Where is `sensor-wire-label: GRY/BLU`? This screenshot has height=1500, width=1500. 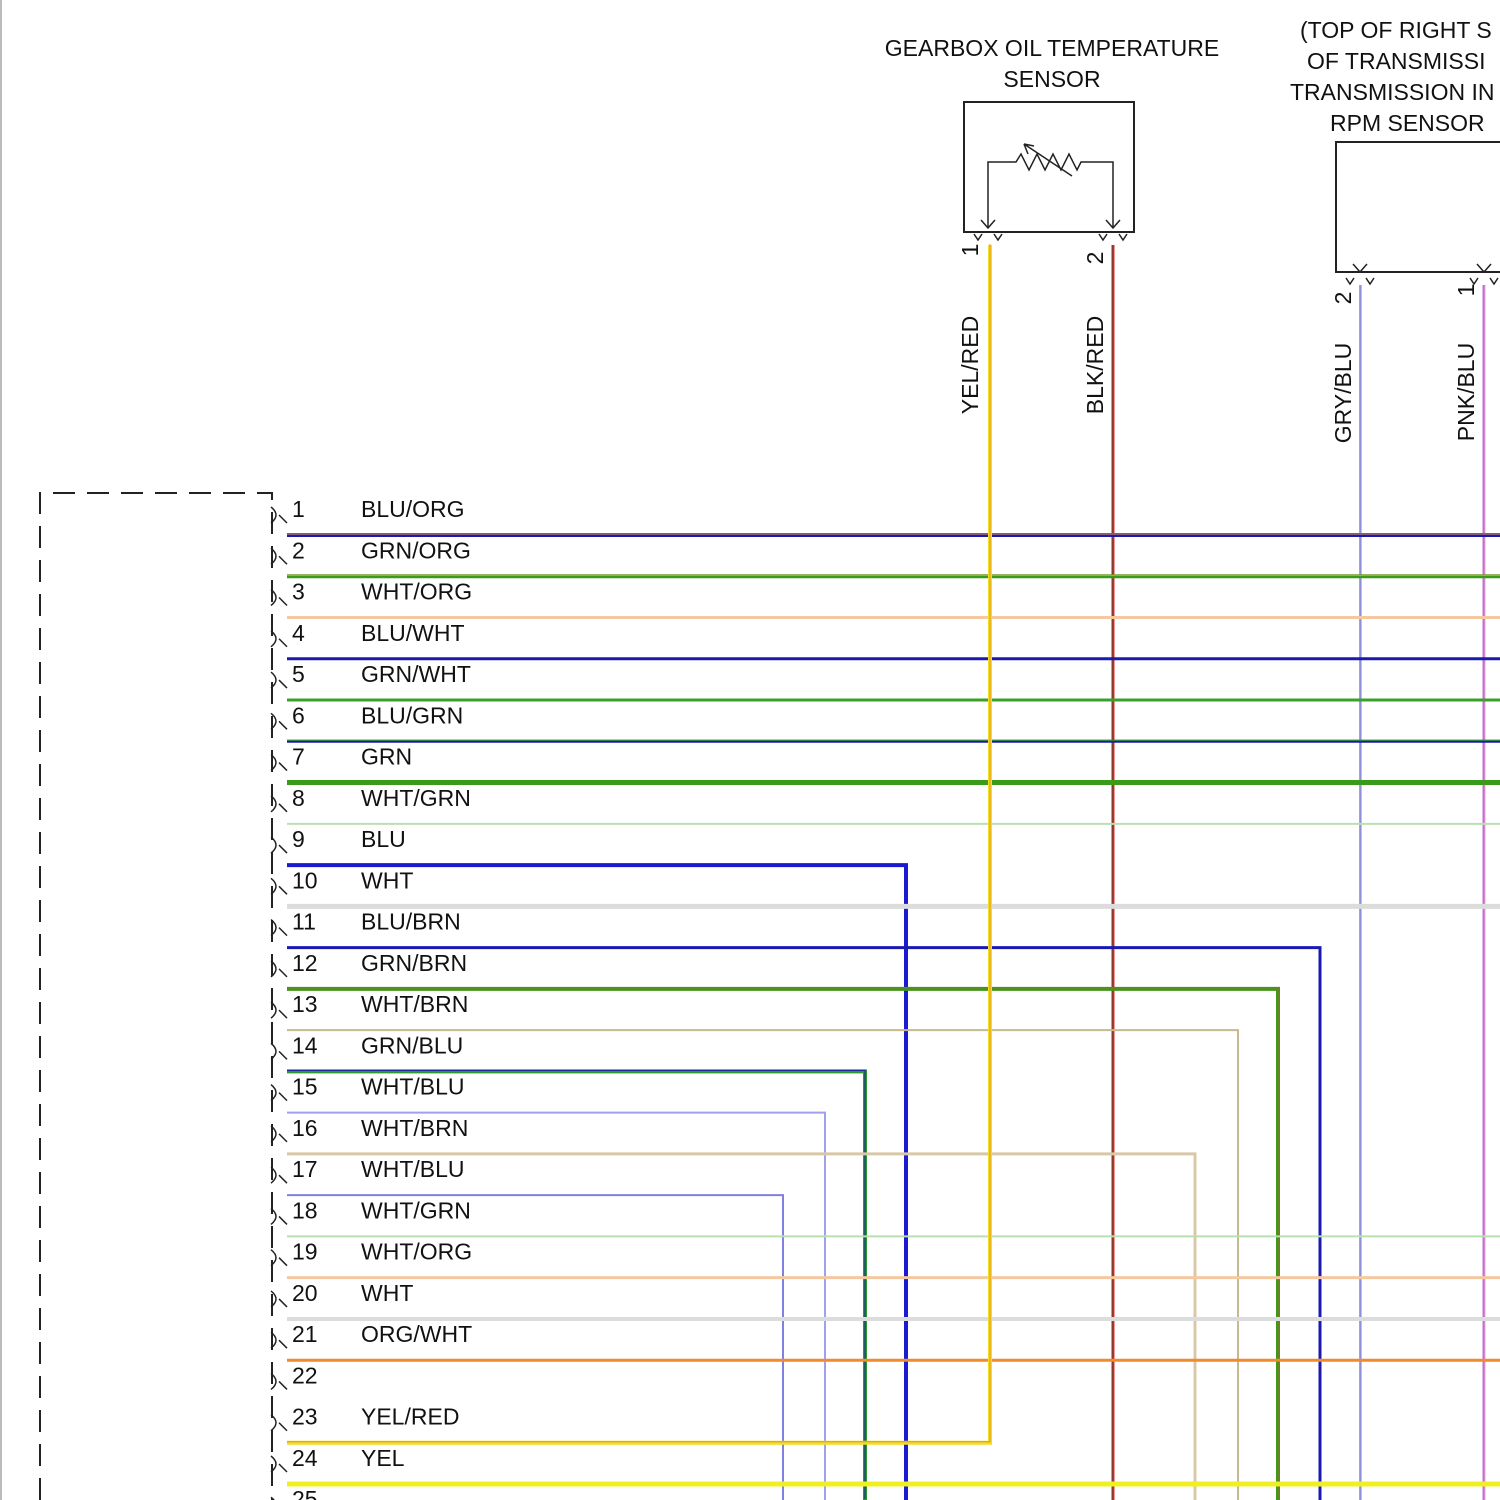 sensor-wire-label: GRY/BLU is located at coordinates (1343, 393).